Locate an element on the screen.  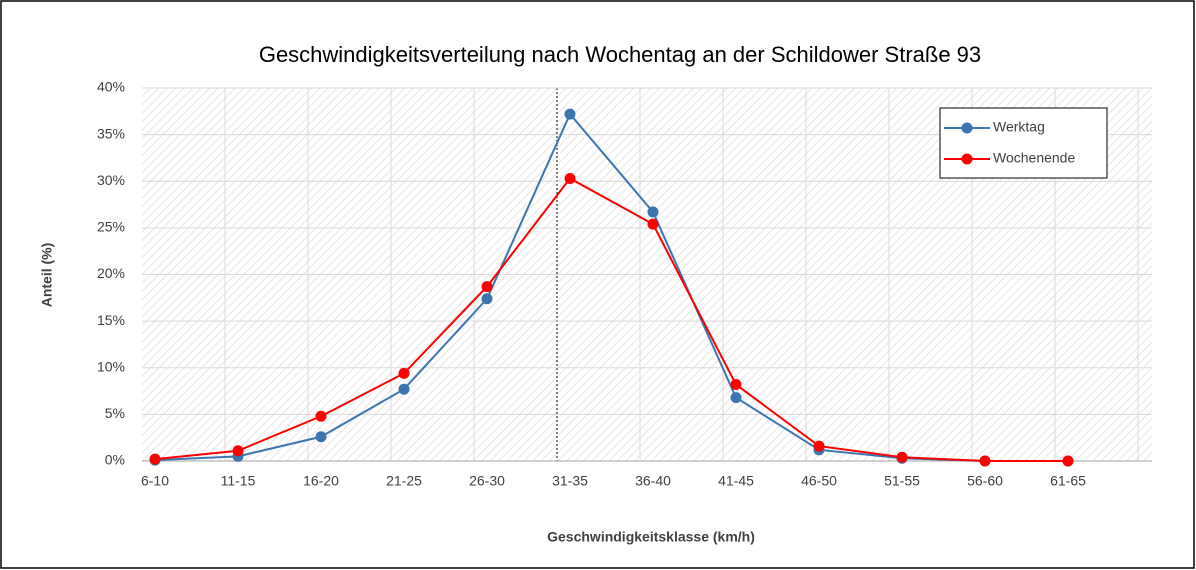
y-tick-label: 15% is located at coordinates (111, 320).